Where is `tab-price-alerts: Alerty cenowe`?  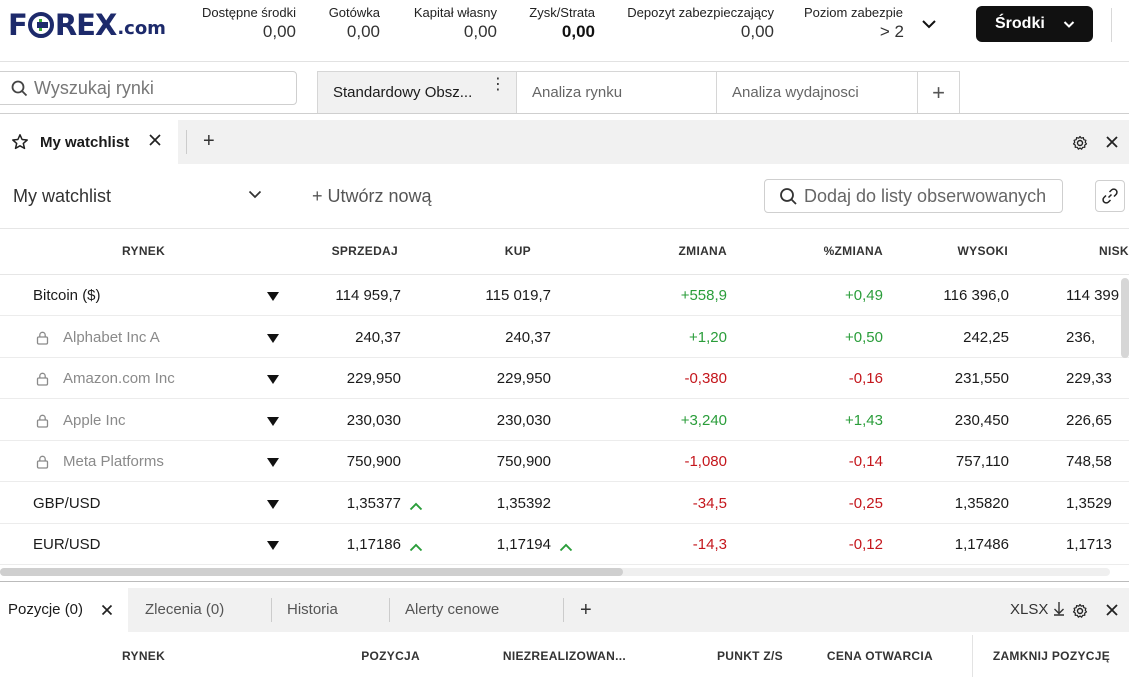
tab-price-alerts: Alerty cenowe is located at coordinates (452, 609).